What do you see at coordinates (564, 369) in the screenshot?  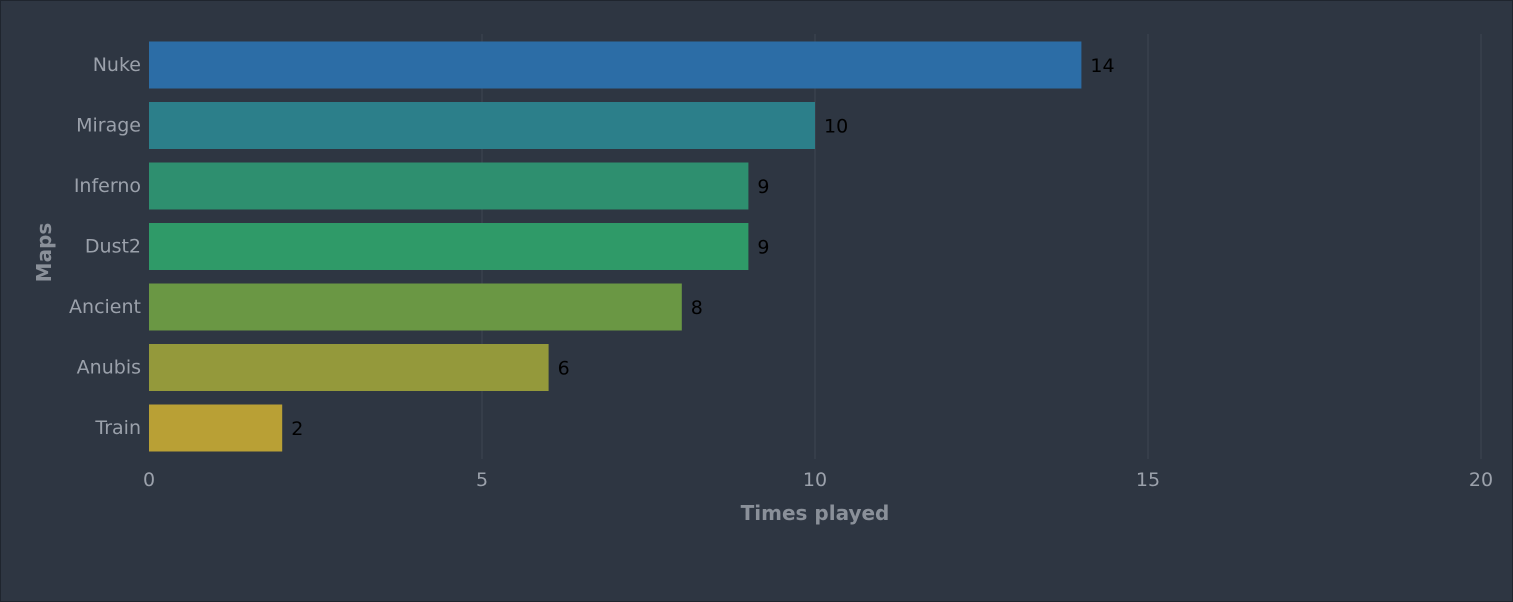 I see `value-label-anubis: 6` at bounding box center [564, 369].